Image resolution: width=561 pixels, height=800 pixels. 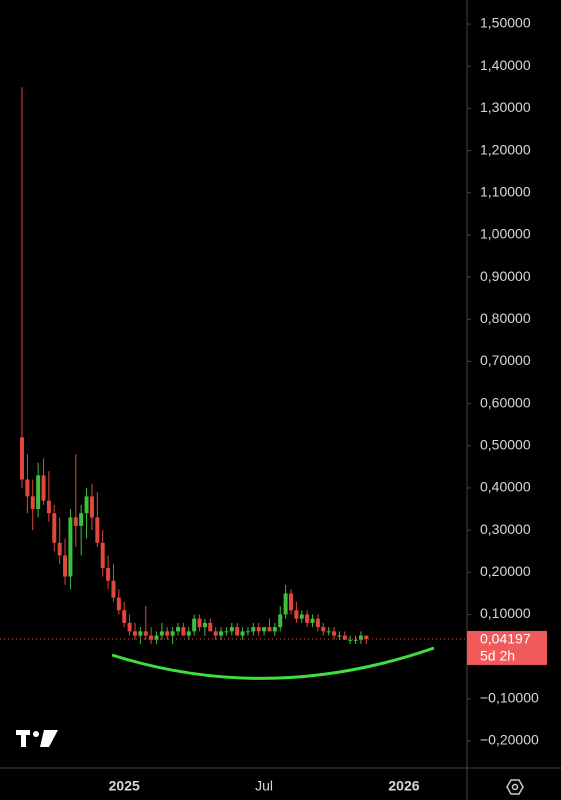 What do you see at coordinates (505, 107) in the screenshot?
I see `y-tick-label: 1,30000` at bounding box center [505, 107].